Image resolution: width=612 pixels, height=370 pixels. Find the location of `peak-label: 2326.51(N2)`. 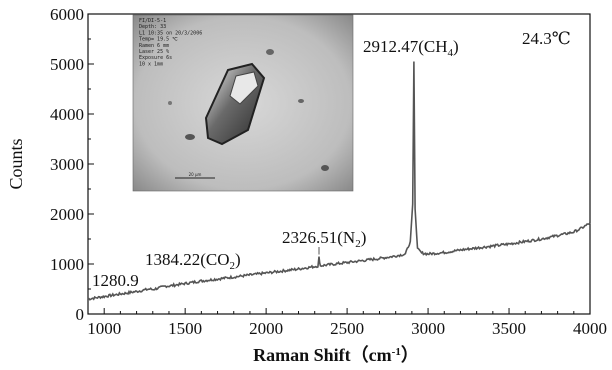

peak-label: 2326.51(N2) is located at coordinates (324, 239).